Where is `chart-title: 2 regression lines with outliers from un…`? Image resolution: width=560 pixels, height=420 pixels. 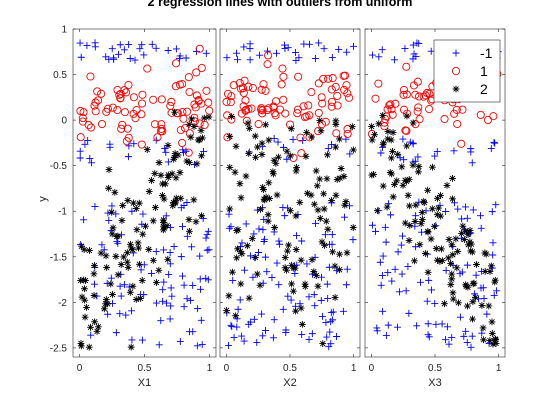 chart-title: 2 regression lines with outliers from un… is located at coordinates (280, 4).